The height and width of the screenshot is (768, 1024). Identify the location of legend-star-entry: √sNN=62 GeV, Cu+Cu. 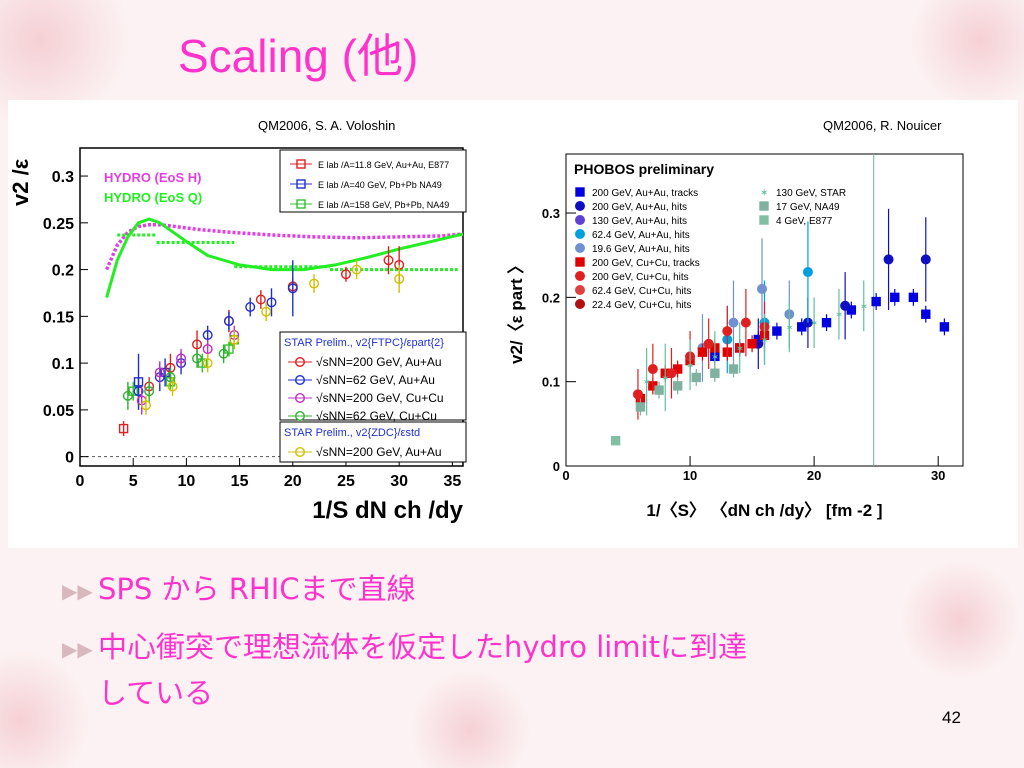
(376, 416).